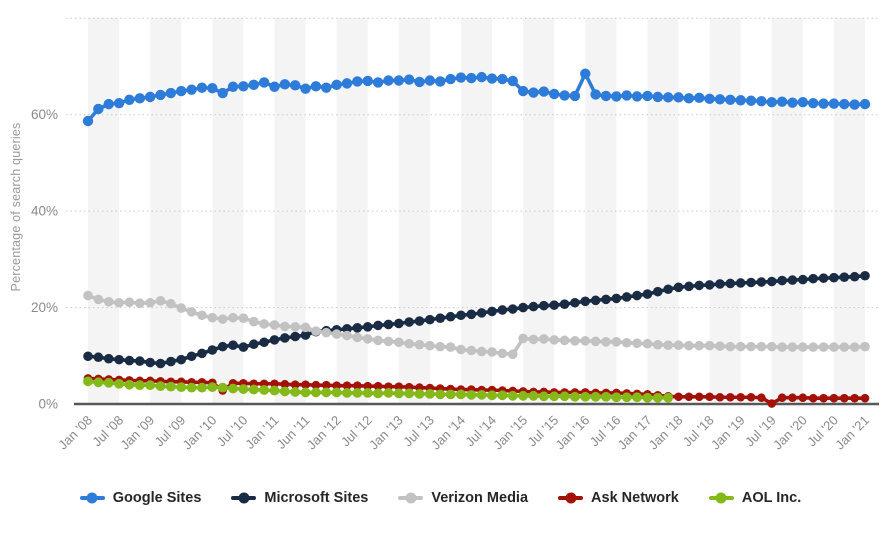  What do you see at coordinates (299, 498) in the screenshot?
I see `legend-item-microsoft-sites: Microsoft Sites` at bounding box center [299, 498].